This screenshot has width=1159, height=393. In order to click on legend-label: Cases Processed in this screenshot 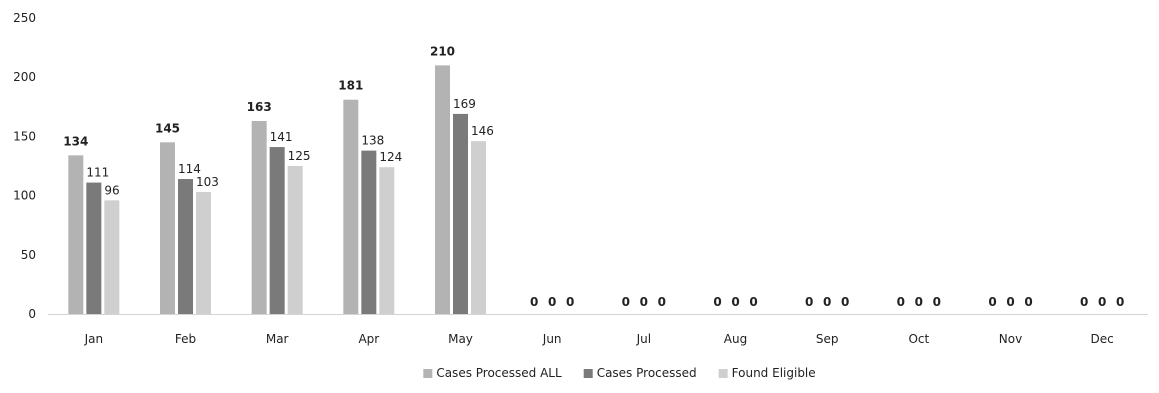, I will do `click(647, 373)`.